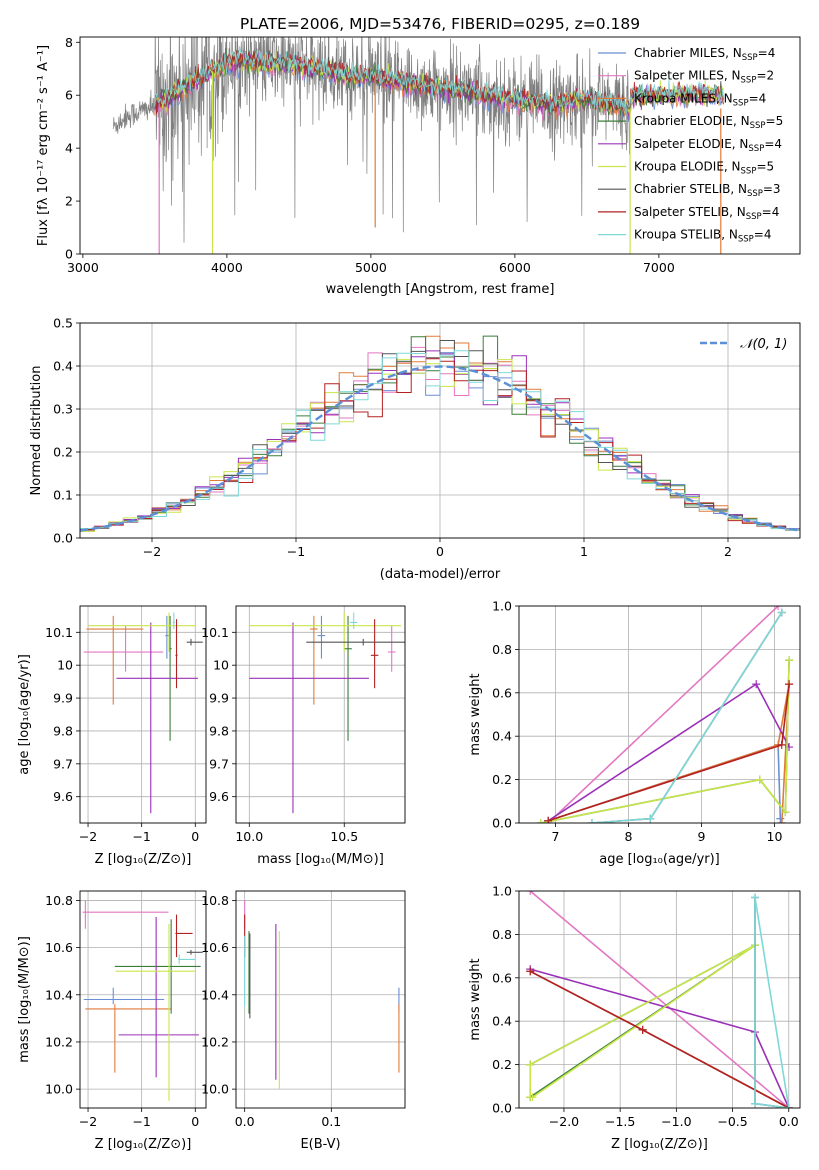 Image resolution: width=819 pixels, height=1170 pixels. I want to click on x-axis-label: mass [log₁₀(M/M⊙)], so click(320, 859).